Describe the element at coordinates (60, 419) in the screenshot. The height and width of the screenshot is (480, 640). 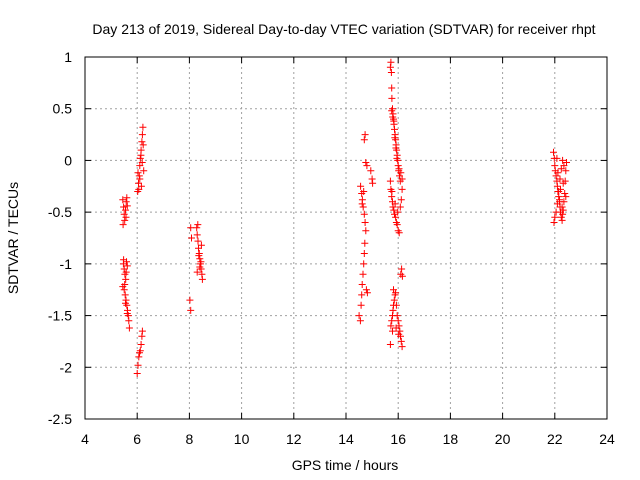
I see `y-tick-label: -2.5` at that location.